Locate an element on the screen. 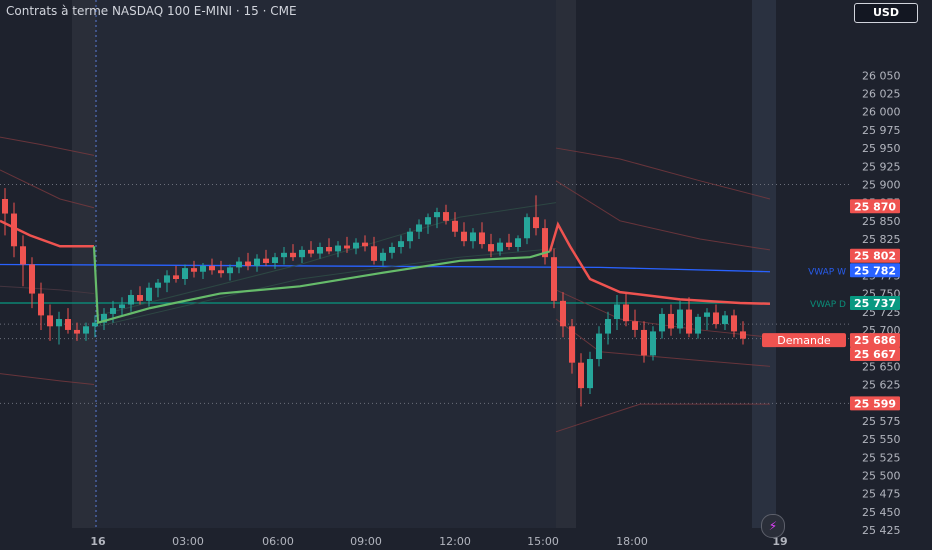 The height and width of the screenshot is (550, 932). price-tick-label: 26 000 is located at coordinates (881, 112).